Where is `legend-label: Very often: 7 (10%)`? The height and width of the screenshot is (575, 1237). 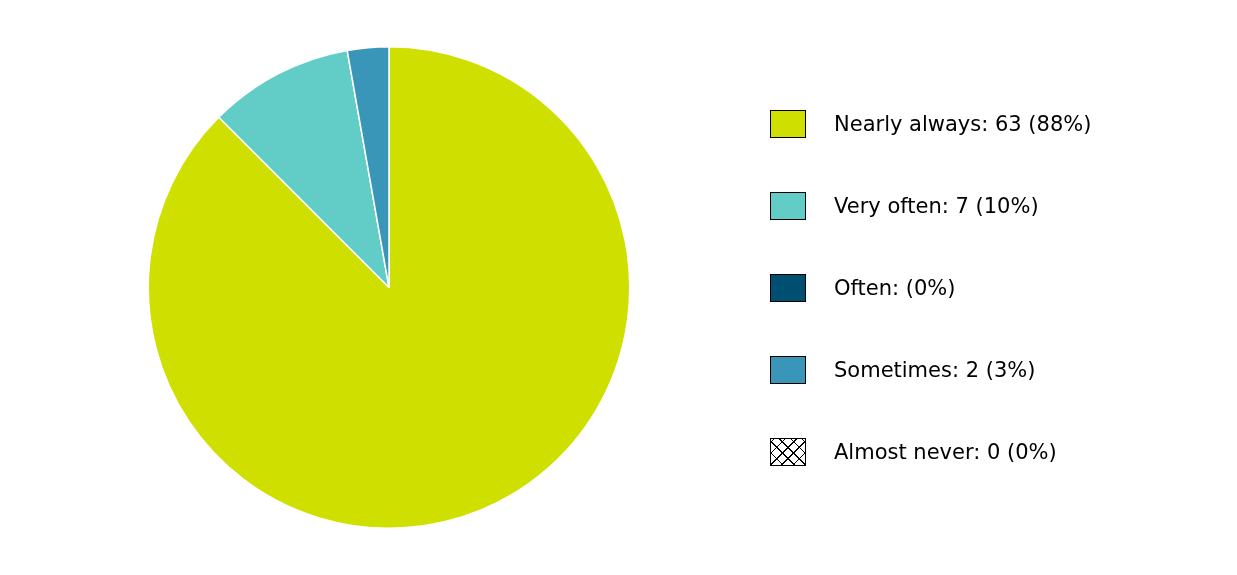 legend-label: Very often: 7 (10%) is located at coordinates (936, 205).